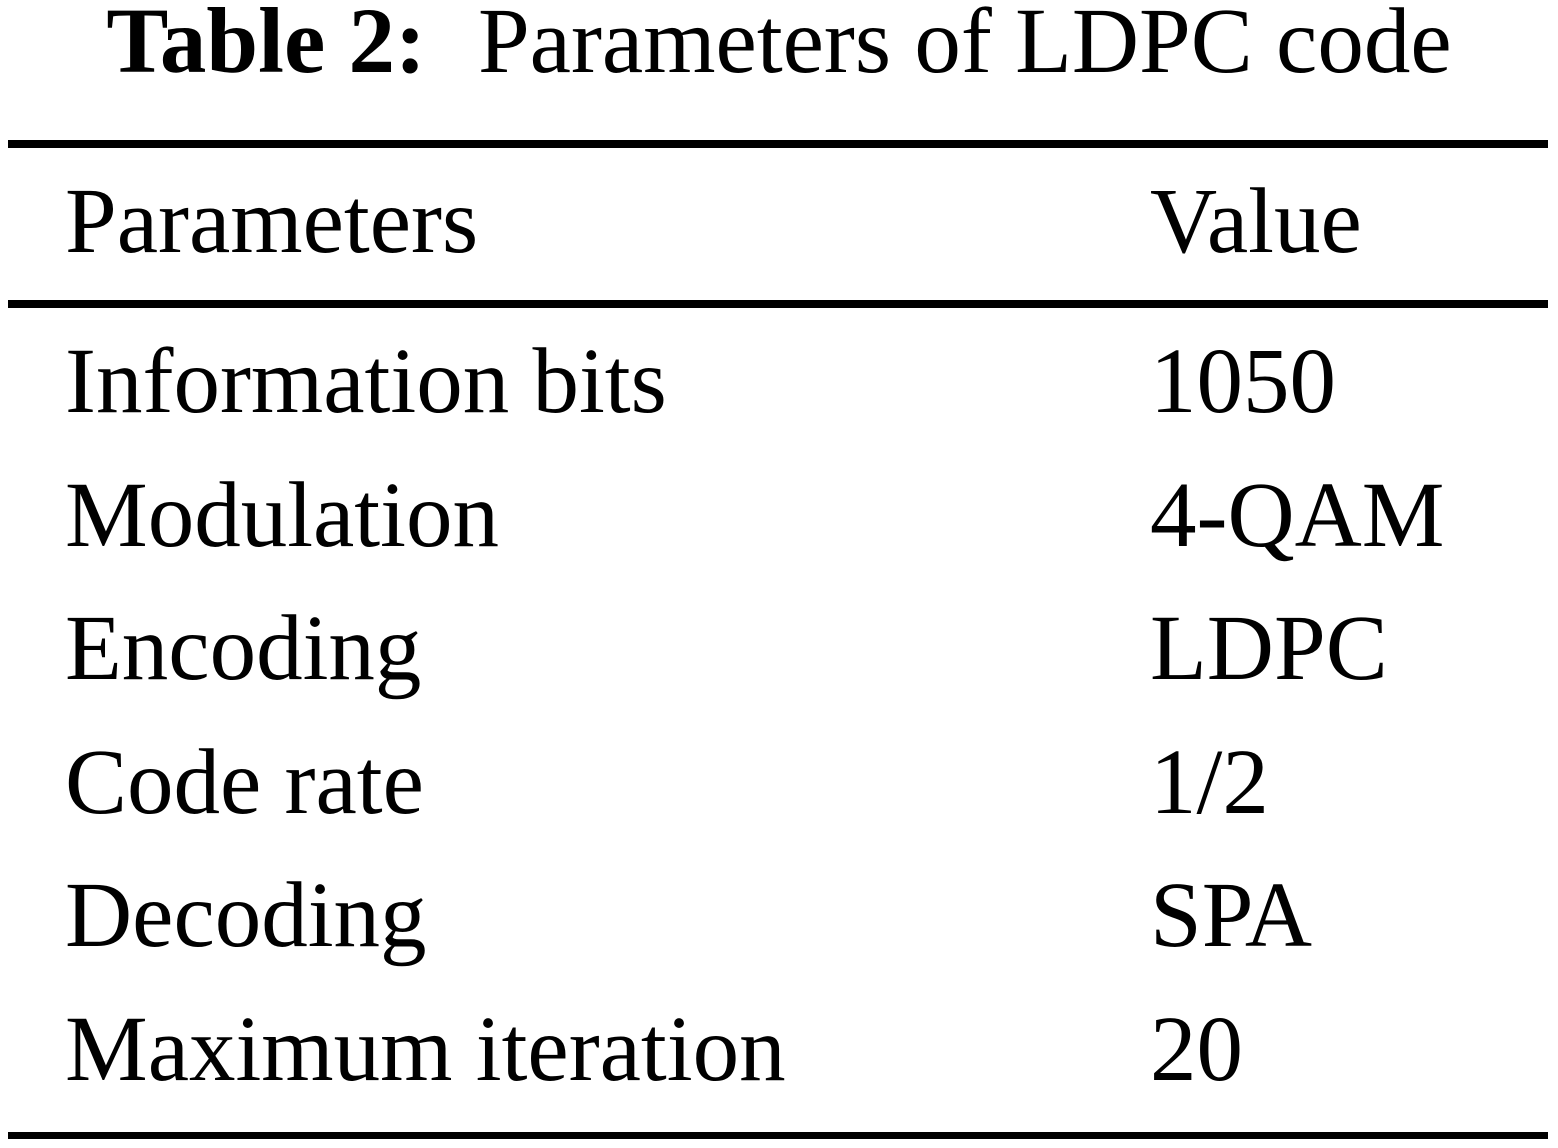 The width and height of the screenshot is (1558, 1148). What do you see at coordinates (778, 1135) in the screenshot?
I see `bottom-rule` at bounding box center [778, 1135].